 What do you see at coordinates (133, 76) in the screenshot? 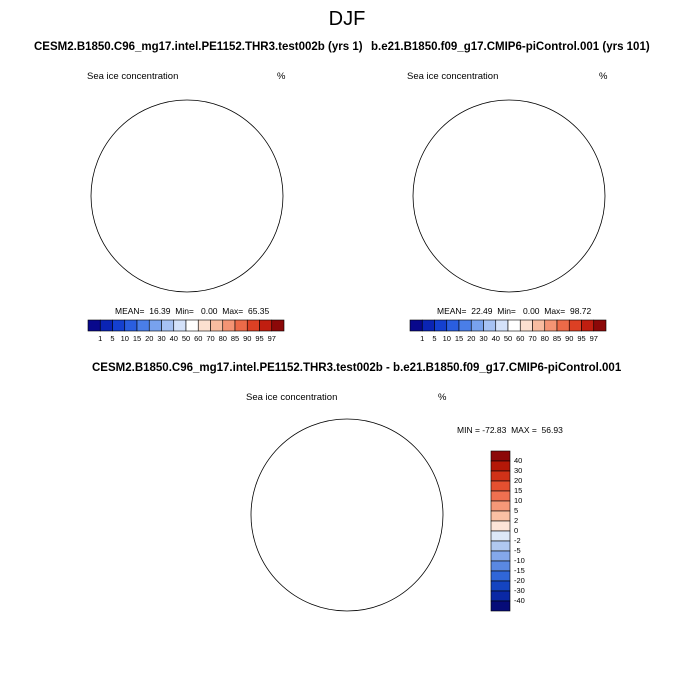
I see `left-variable-label: Sea ice concentration` at bounding box center [133, 76].